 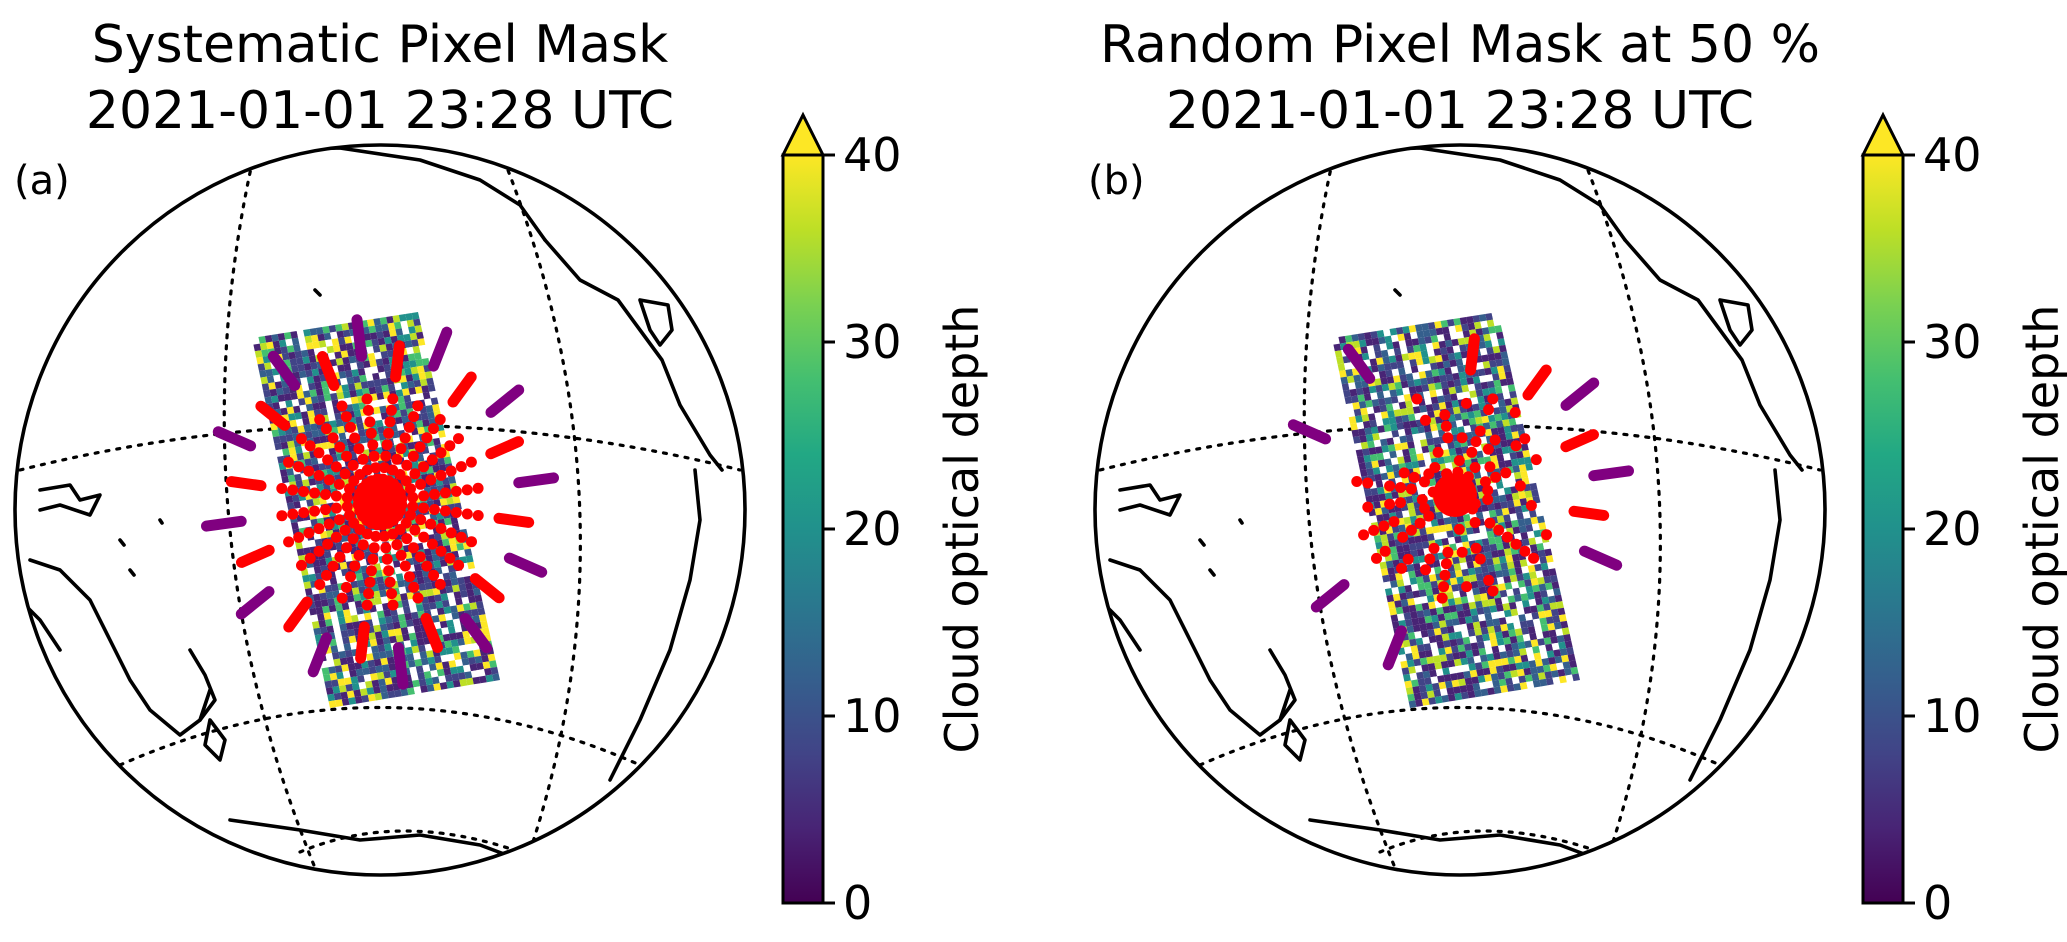 I want to click on colorbar-tick-label: 10, so click(x=872, y=716).